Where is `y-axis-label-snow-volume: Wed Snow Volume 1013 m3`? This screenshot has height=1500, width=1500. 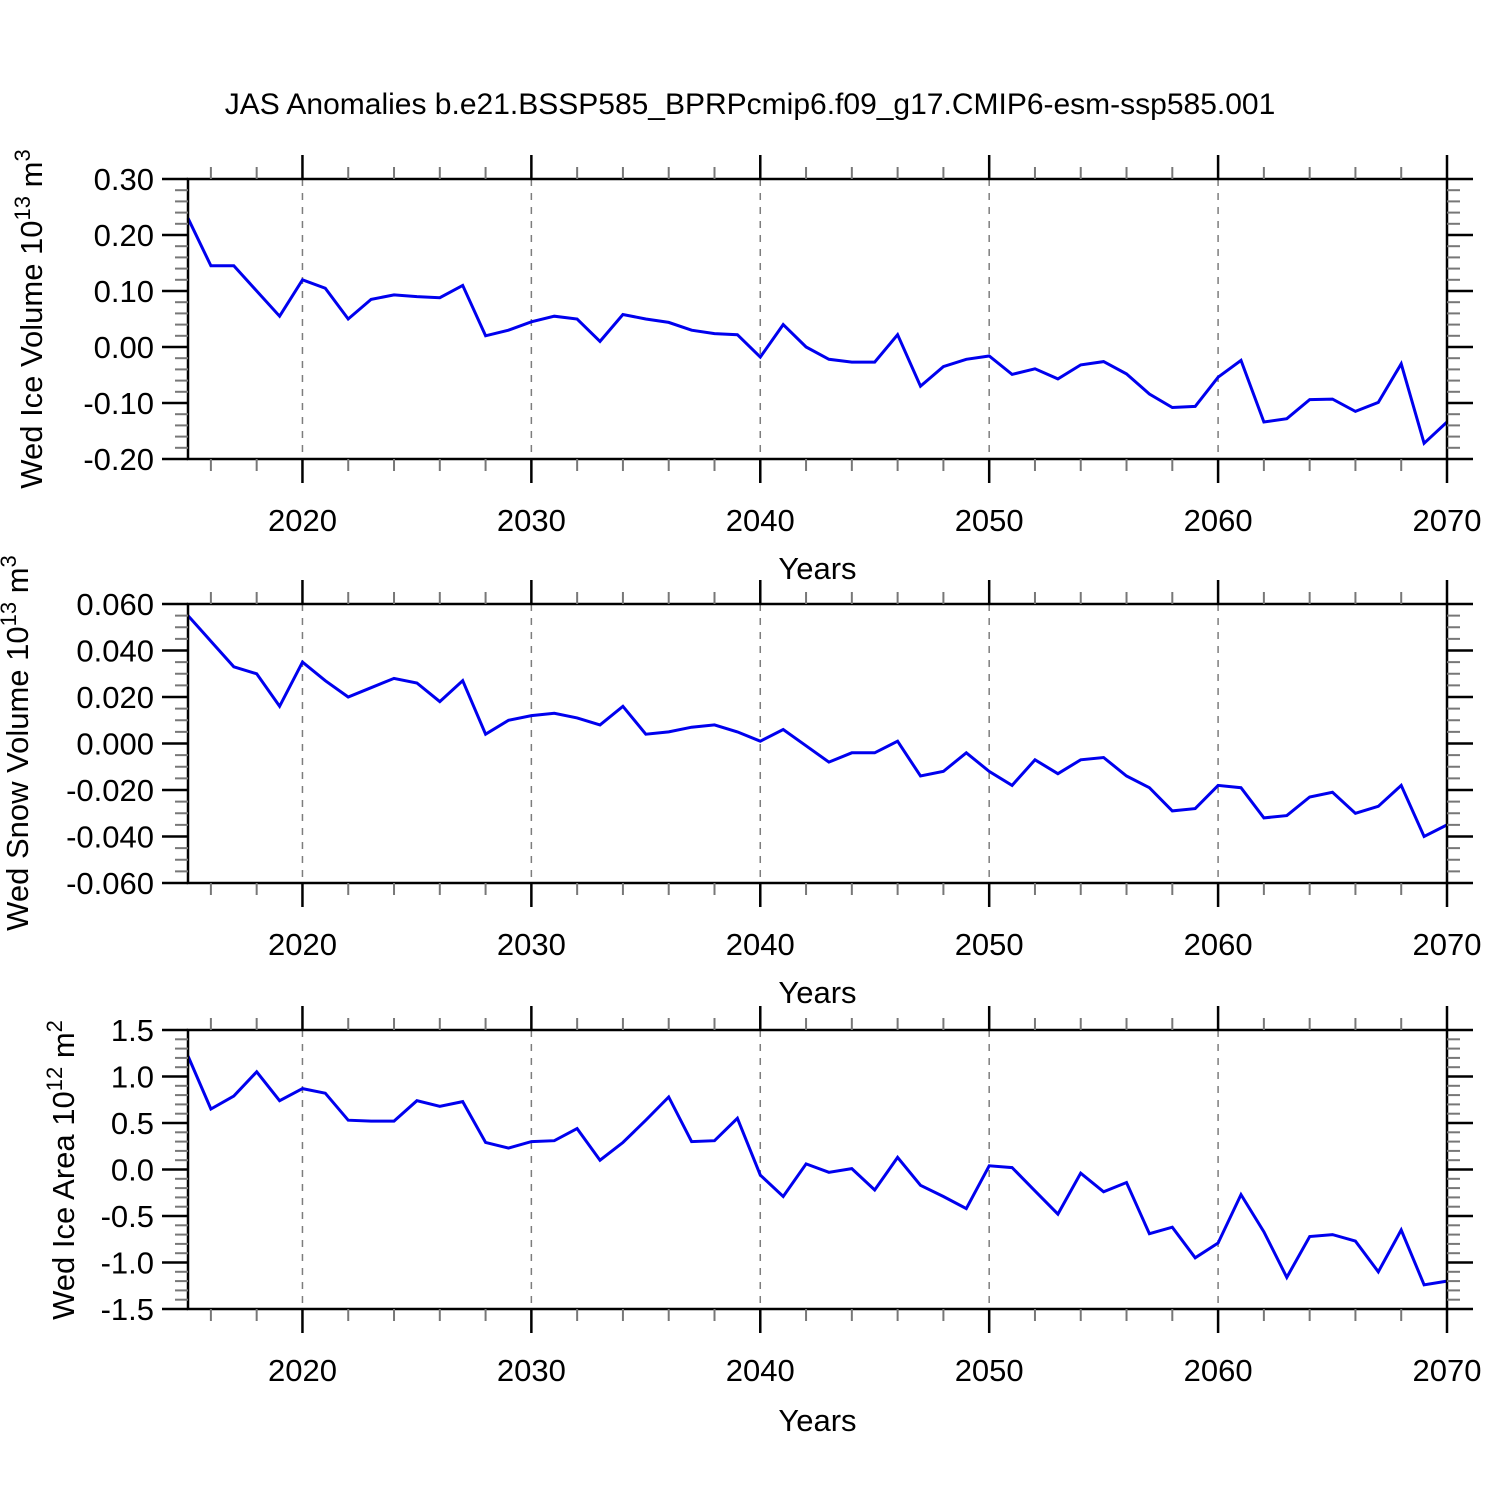 y-axis-label-snow-volume: Wed Snow Volume 1013 m3 is located at coordinates (19, 743).